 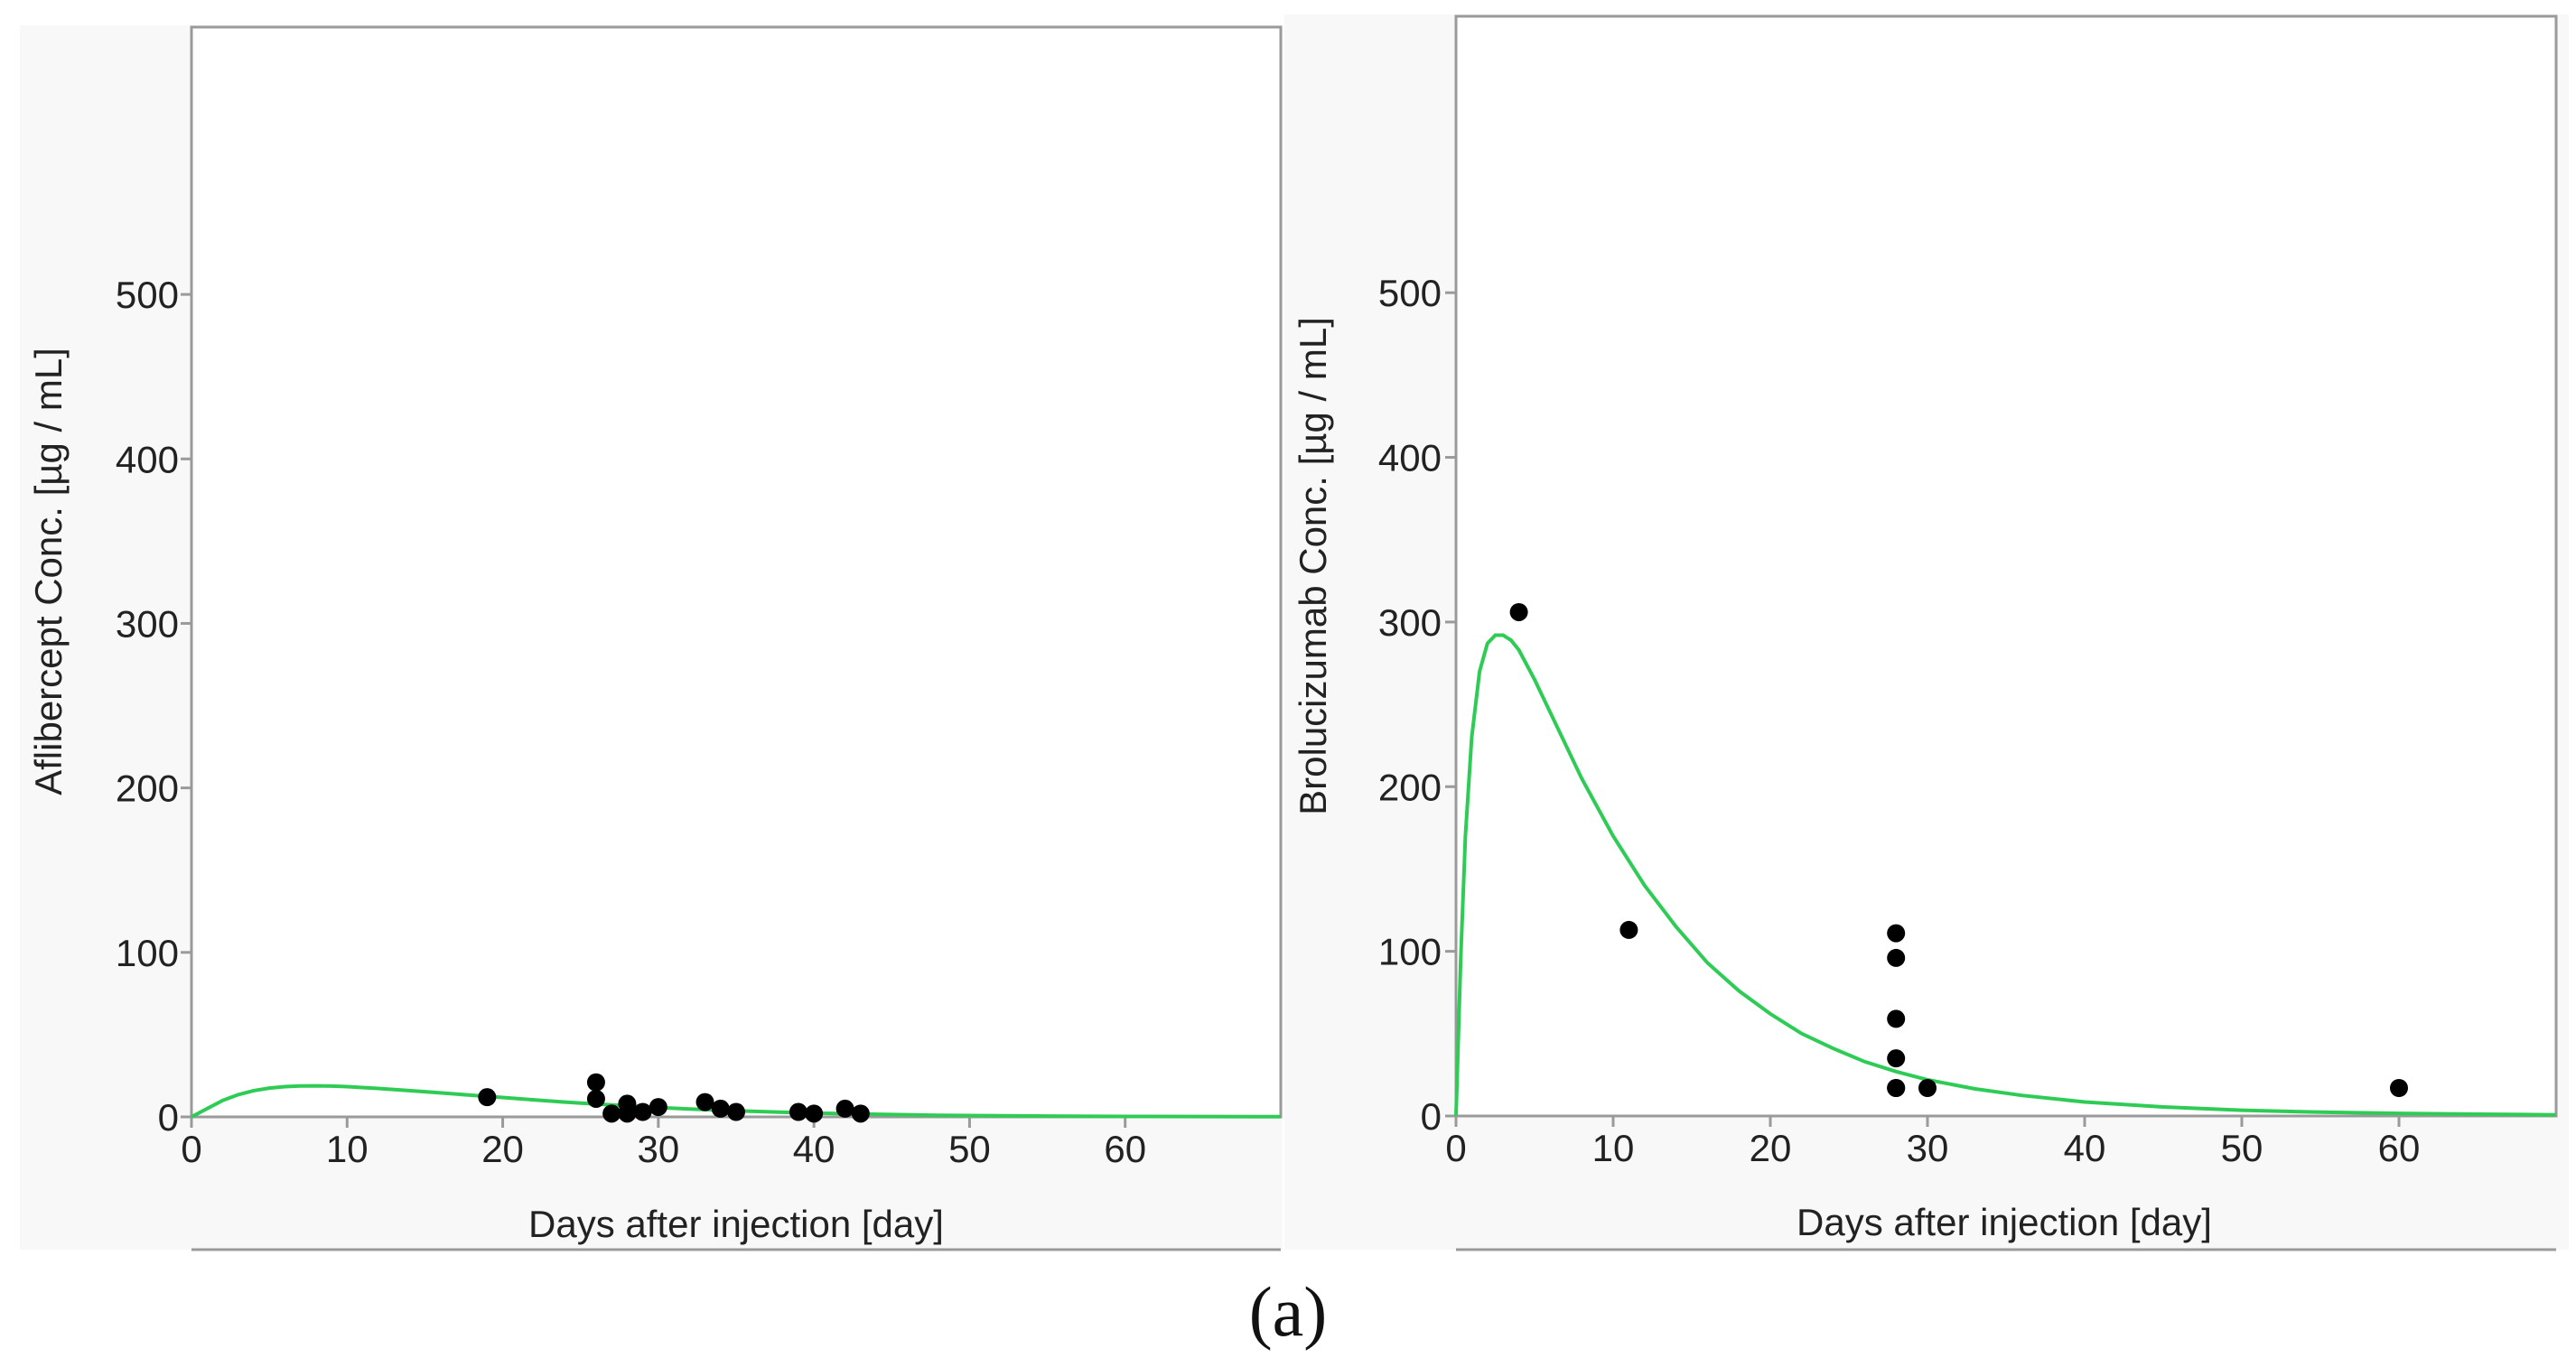 What do you see at coordinates (1125, 1149) in the screenshot?
I see `aflibercept-x-tick-label: 60` at bounding box center [1125, 1149].